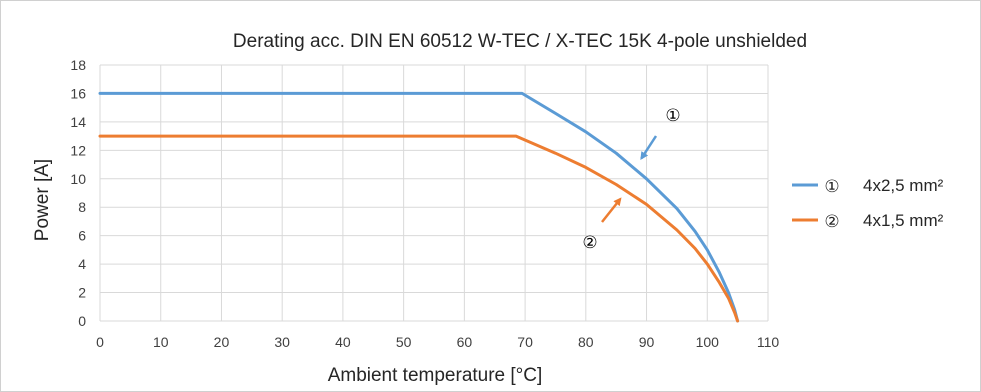 This screenshot has height=392, width=981. What do you see at coordinates (82, 321) in the screenshot?
I see `y-tick-label: 0` at bounding box center [82, 321].